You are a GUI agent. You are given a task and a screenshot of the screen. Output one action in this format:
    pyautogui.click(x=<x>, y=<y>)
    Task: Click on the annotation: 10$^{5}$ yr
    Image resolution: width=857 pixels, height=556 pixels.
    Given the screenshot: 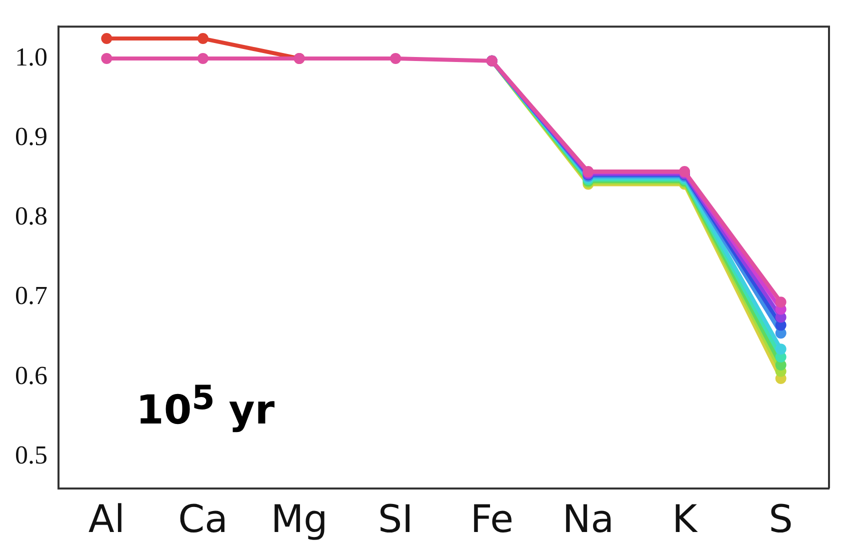 What is the action you would take?
    pyautogui.click(x=205, y=406)
    